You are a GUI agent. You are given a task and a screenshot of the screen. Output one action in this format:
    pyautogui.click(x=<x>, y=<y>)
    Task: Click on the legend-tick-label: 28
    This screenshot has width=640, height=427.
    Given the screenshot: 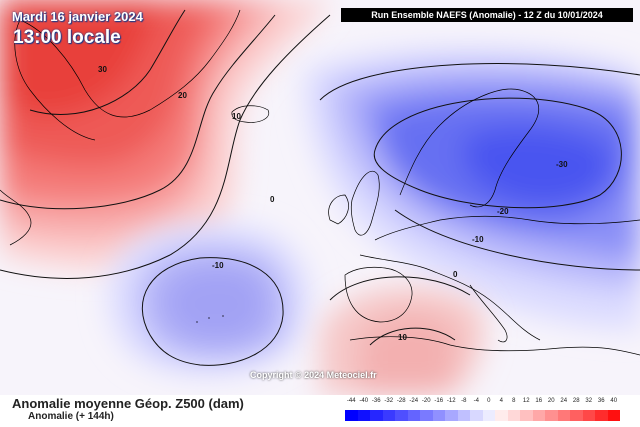 What is the action you would take?
    pyautogui.click(x=576, y=401)
    